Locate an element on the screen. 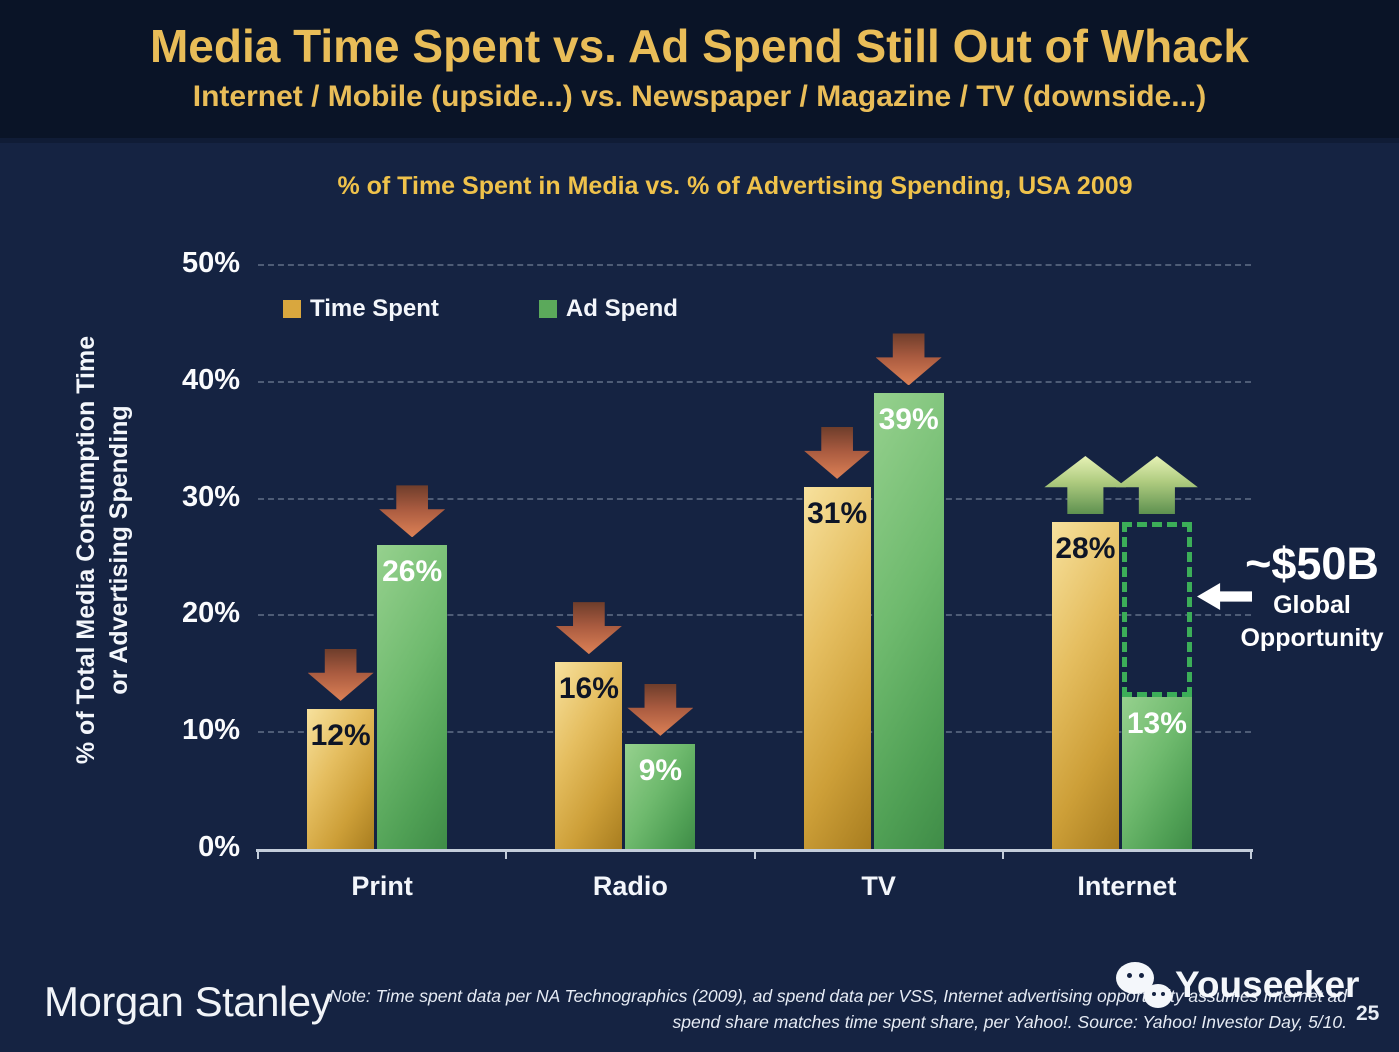  value-label-radio-time-spent: 16% is located at coordinates (588, 689).